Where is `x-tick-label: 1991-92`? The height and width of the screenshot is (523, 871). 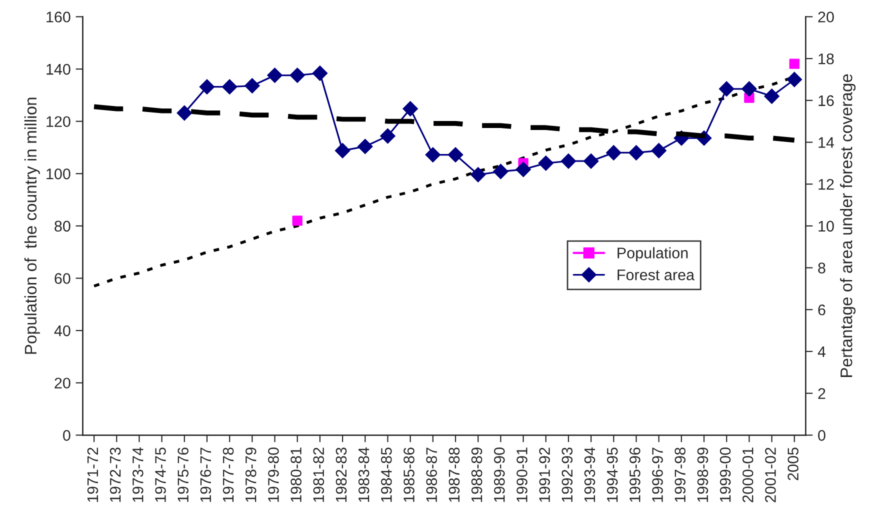
x-tick-label: 1991-92 is located at coordinates (544, 475).